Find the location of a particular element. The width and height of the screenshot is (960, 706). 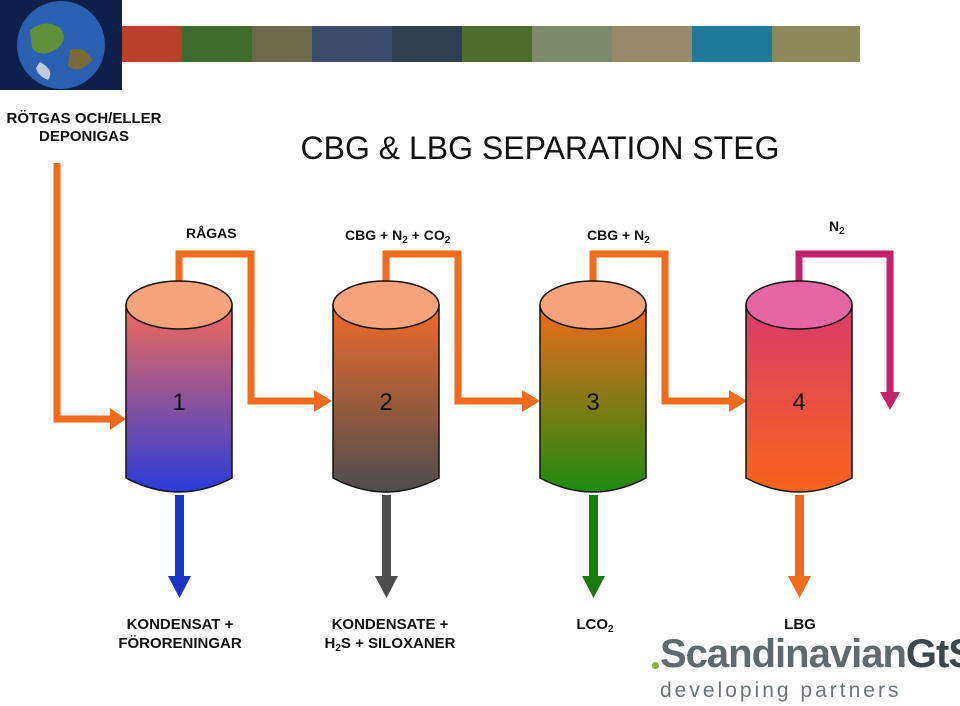

input-label-line2: DEPONIGAS is located at coordinates (83, 136).